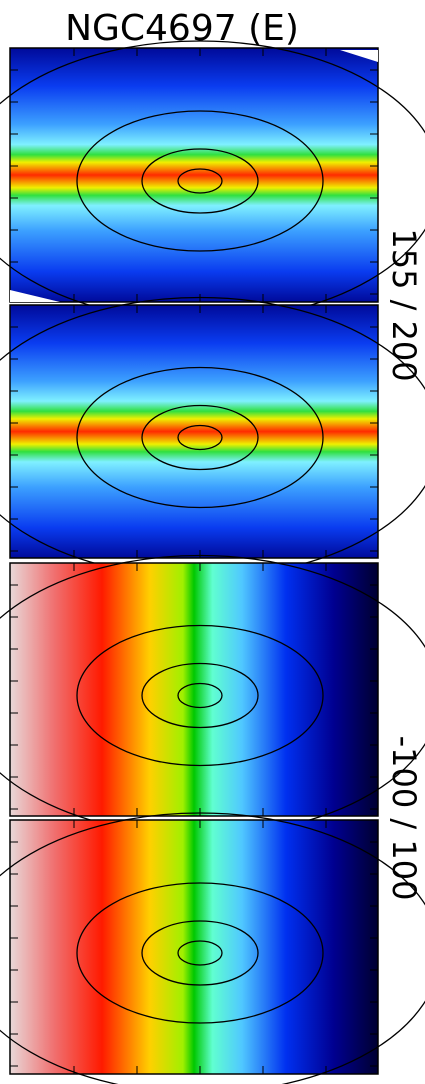 Image resolution: width=425 pixels, height=1084 pixels. What do you see at coordinates (404, 304) in the screenshot?
I see `color-range-label: 155 / 200` at bounding box center [404, 304].